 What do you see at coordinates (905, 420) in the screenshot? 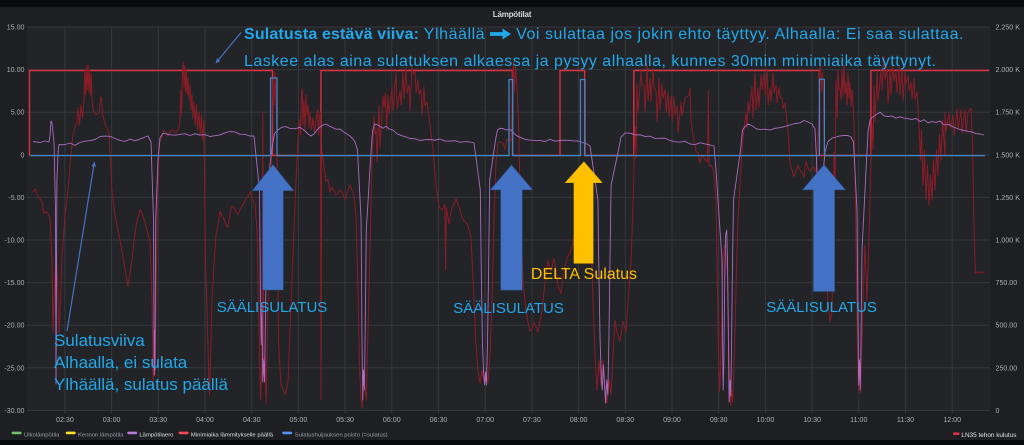
I see `svg-text: 11:30` at bounding box center [905, 420].